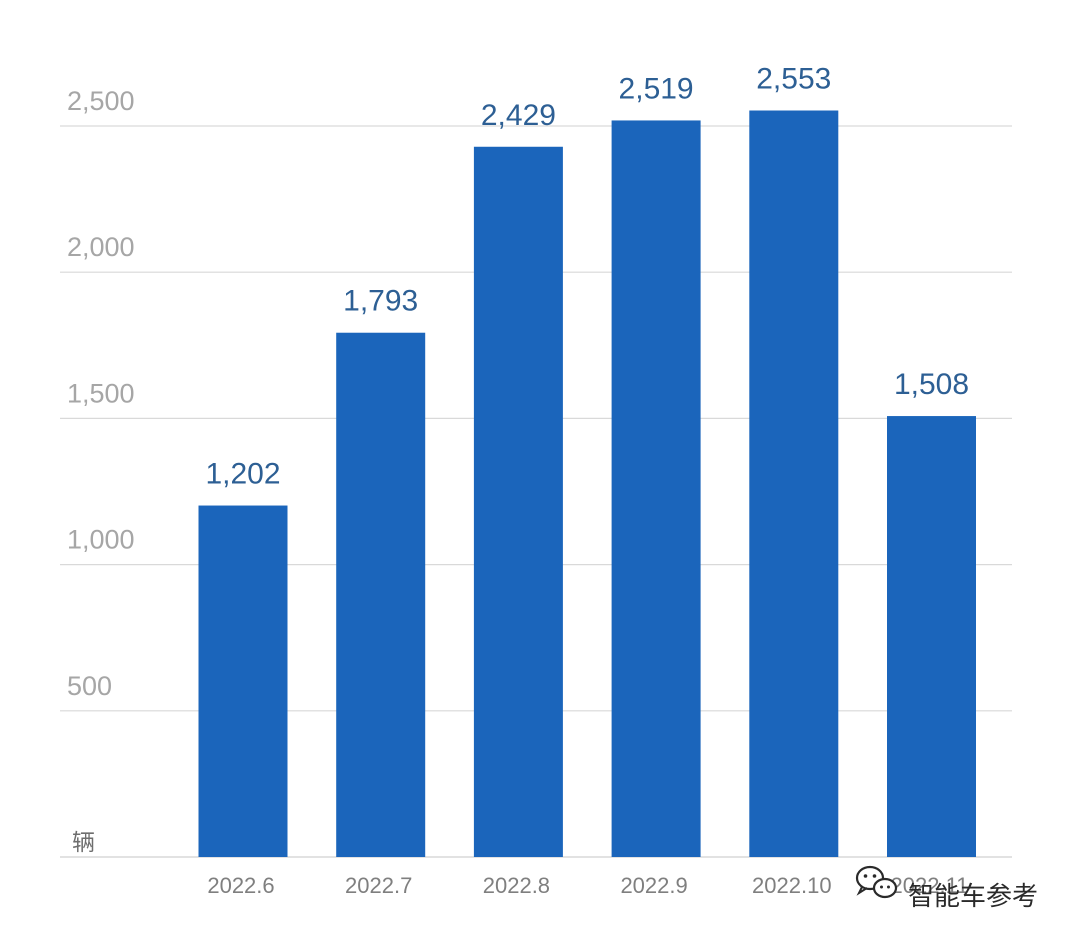  What do you see at coordinates (101, 101) in the screenshot?
I see `y-tick-label: 2,500` at bounding box center [101, 101].